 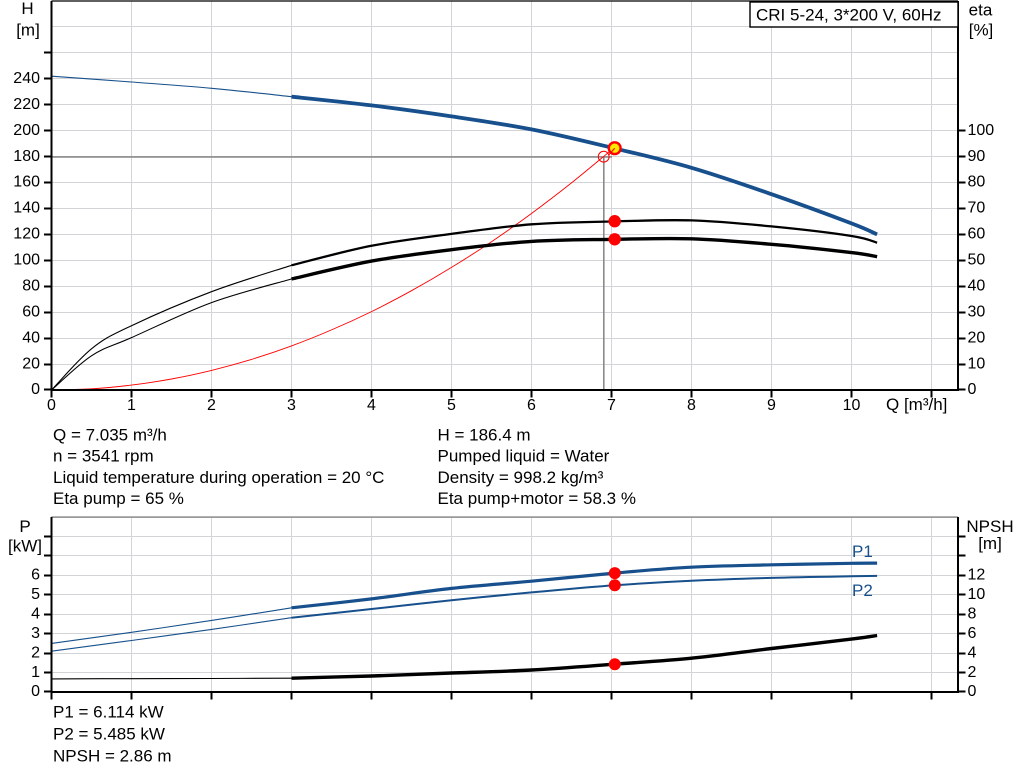 I want to click on svg-text: P2, so click(x=862, y=590).